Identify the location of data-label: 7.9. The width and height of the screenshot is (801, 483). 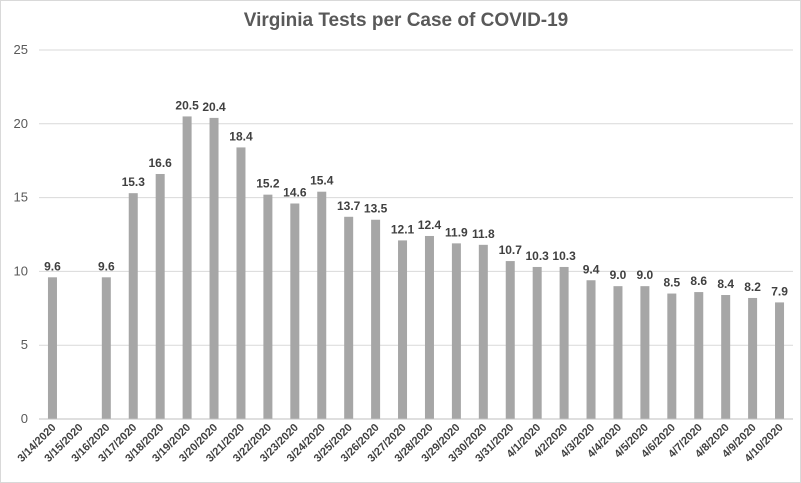
(779, 291).